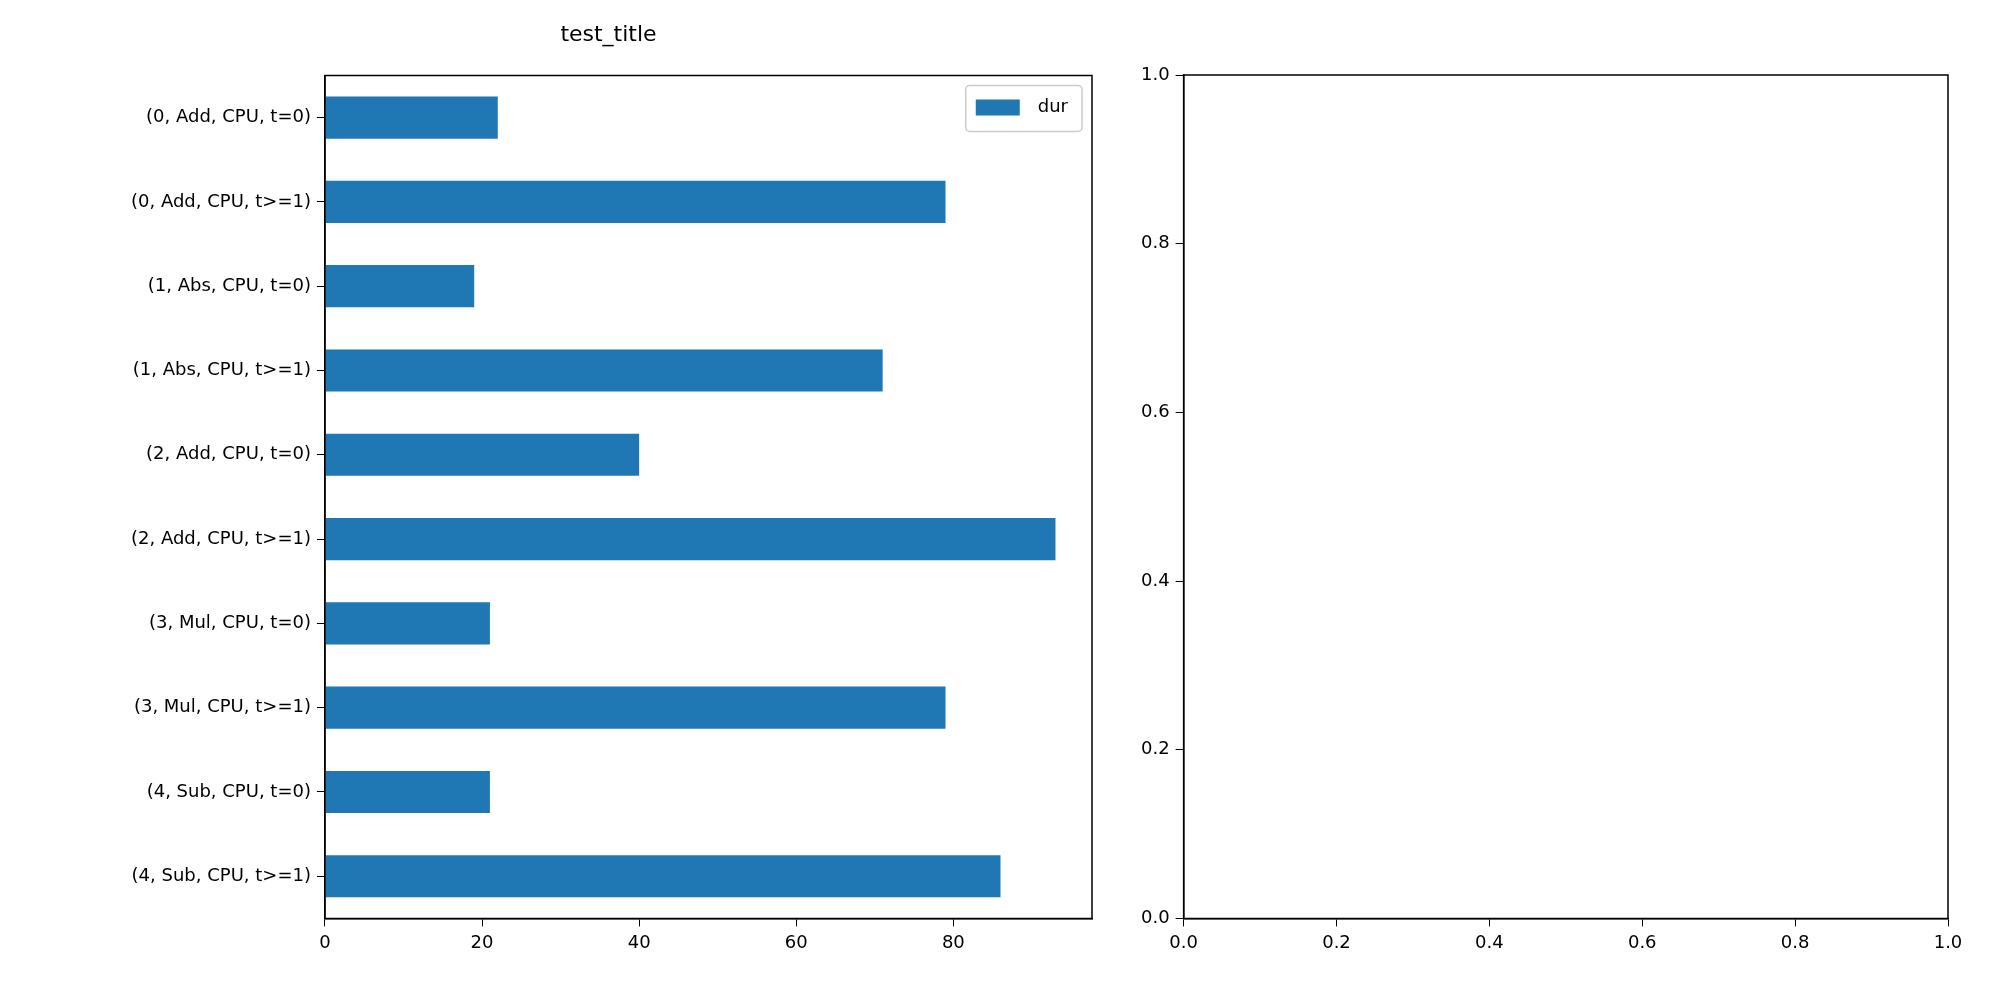  Describe the element at coordinates (1642, 941) in the screenshot. I see `x-tick-label: 0.6` at that location.